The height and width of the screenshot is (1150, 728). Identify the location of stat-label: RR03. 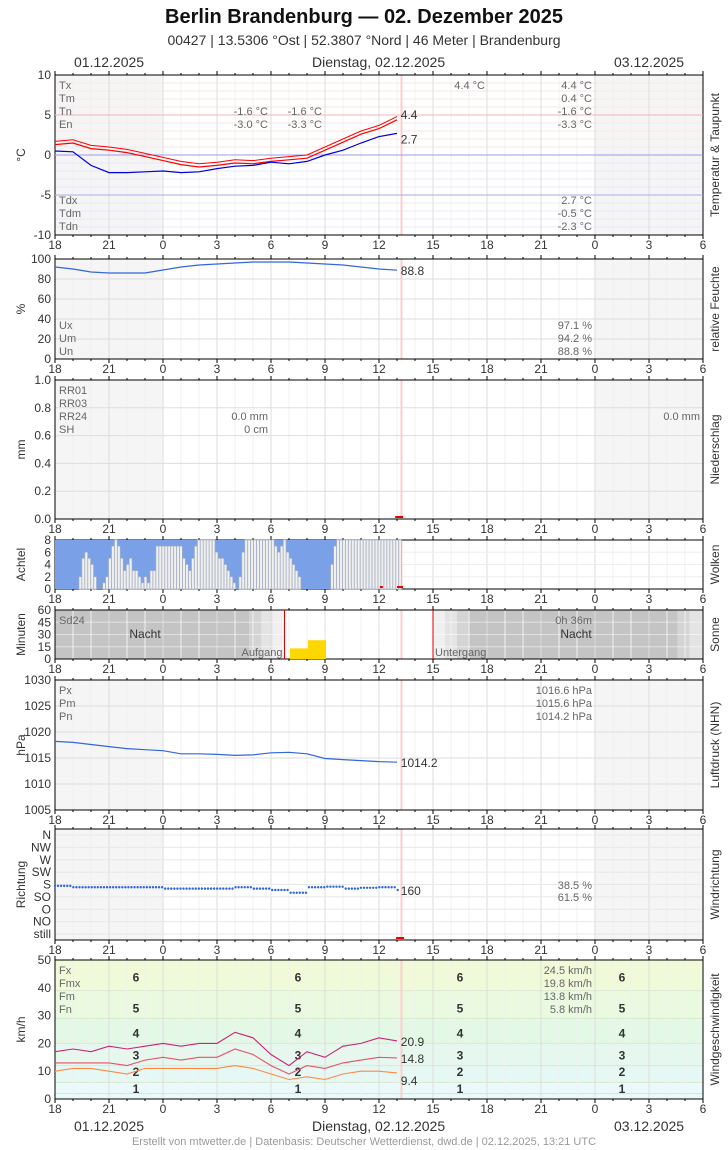
(73, 404).